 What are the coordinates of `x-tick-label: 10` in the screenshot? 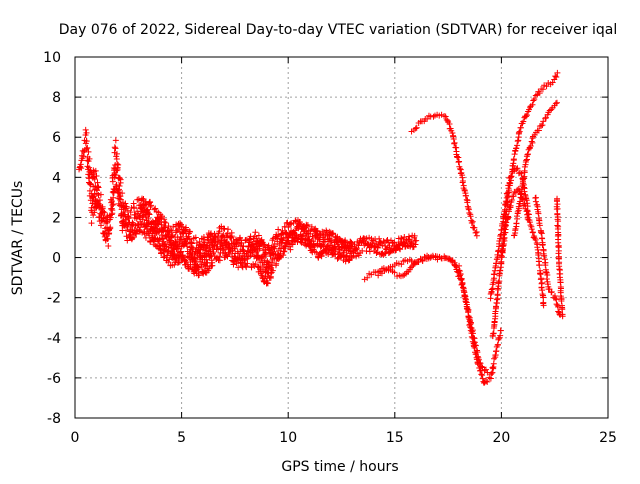 It's located at (288, 438).